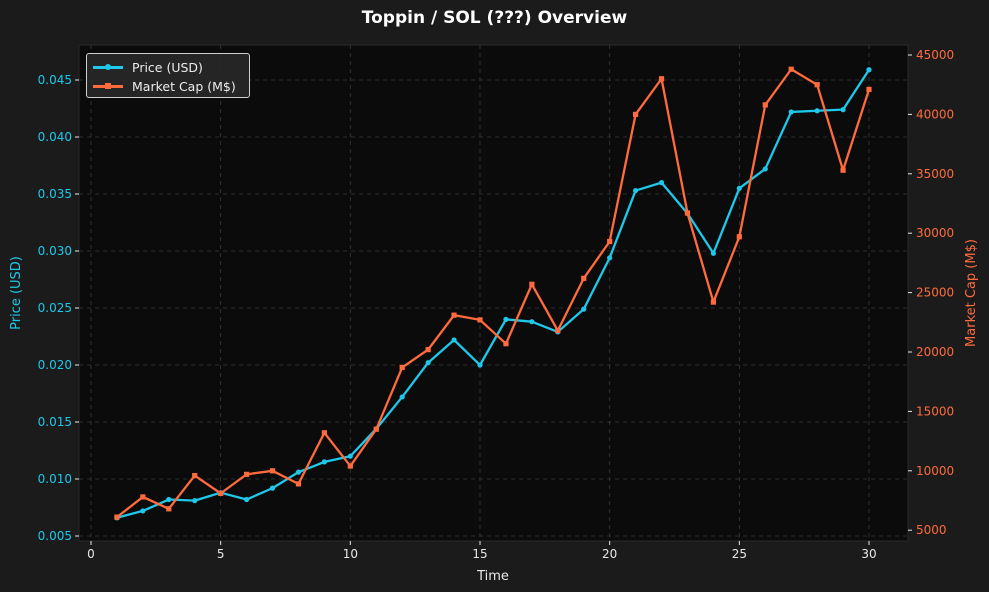 The width and height of the screenshot is (989, 592). Describe the element at coordinates (168, 75) in the screenshot. I see `chart-legend: Price (USD) Market Cap (M$)` at that location.